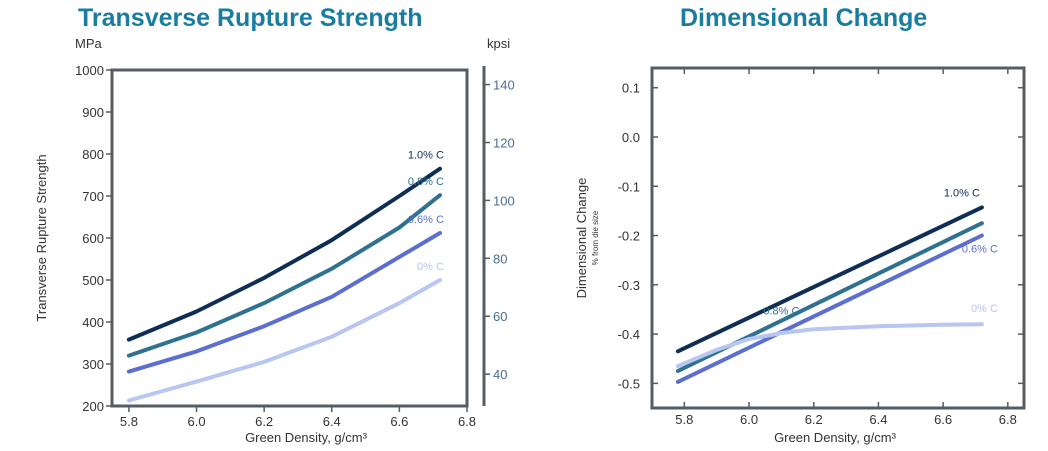 This screenshot has height=451, width=1048. I want to click on trs-x-tick-label: 6.4, so click(332, 421).